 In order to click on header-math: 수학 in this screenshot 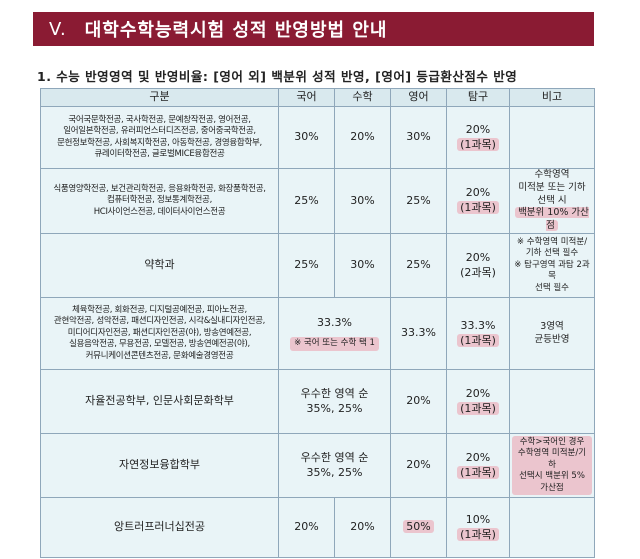, I will do `click(362, 97)`.